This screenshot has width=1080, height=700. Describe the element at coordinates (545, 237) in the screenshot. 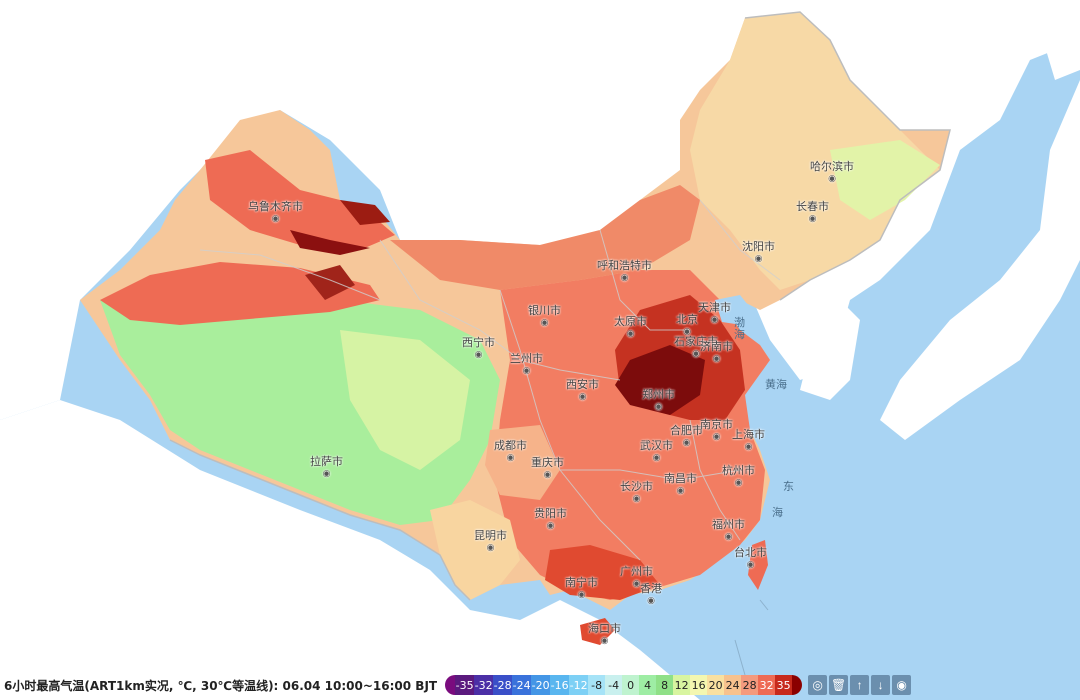

I see `north-band` at that location.